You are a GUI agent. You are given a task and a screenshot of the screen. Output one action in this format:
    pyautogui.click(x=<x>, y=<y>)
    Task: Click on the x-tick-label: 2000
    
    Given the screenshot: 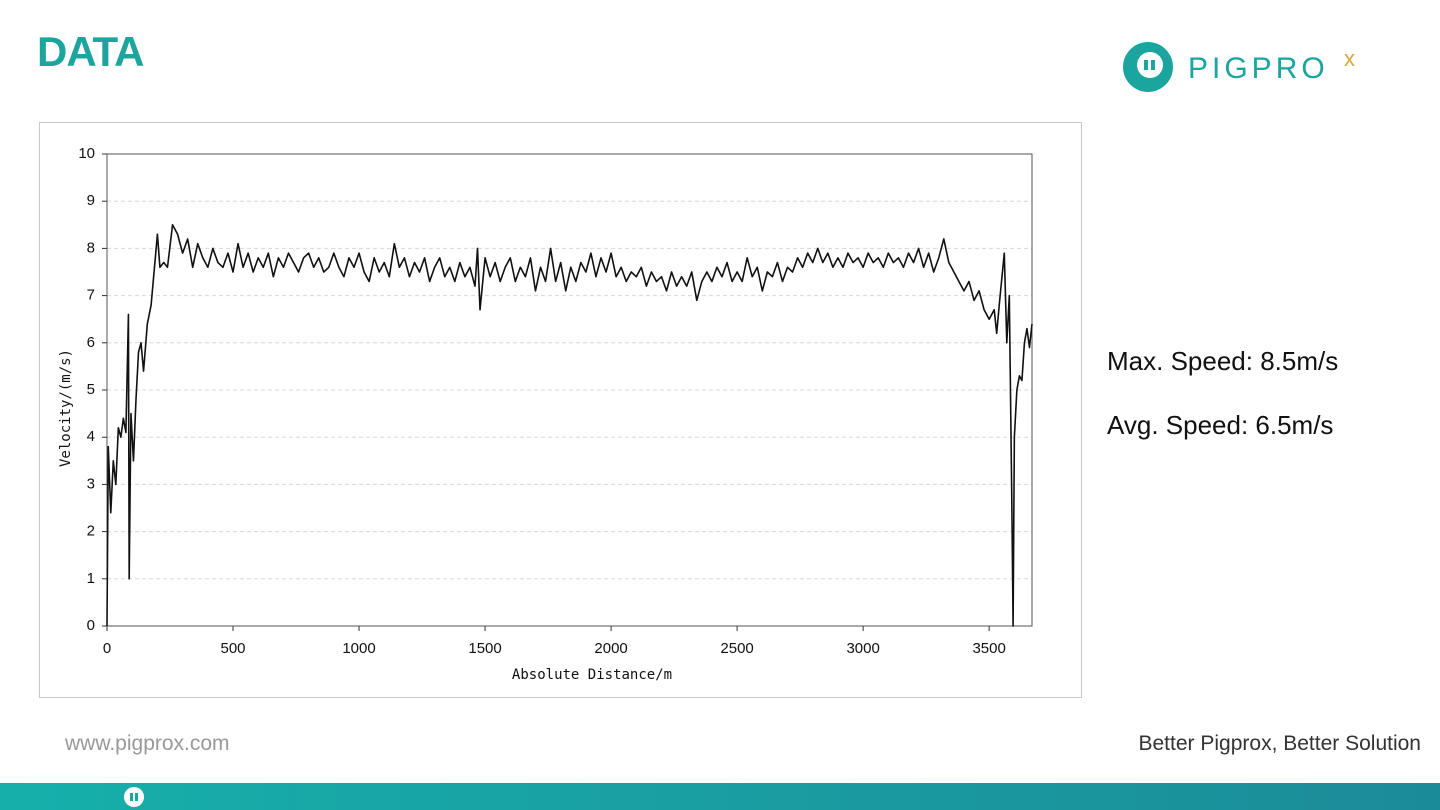 What is the action you would take?
    pyautogui.click(x=610, y=648)
    